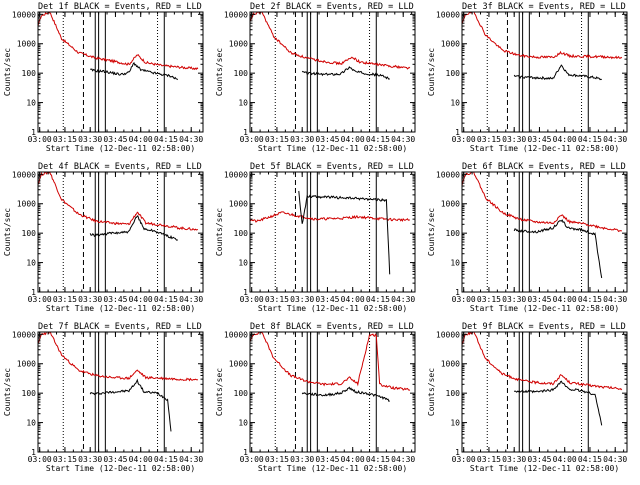 Image resolution: width=640 pixels, height=485 pixels. Describe the element at coordinates (120, 167) in the screenshot. I see `panel-title: Det 4f BLACK = Events, RED = LLD` at that location.